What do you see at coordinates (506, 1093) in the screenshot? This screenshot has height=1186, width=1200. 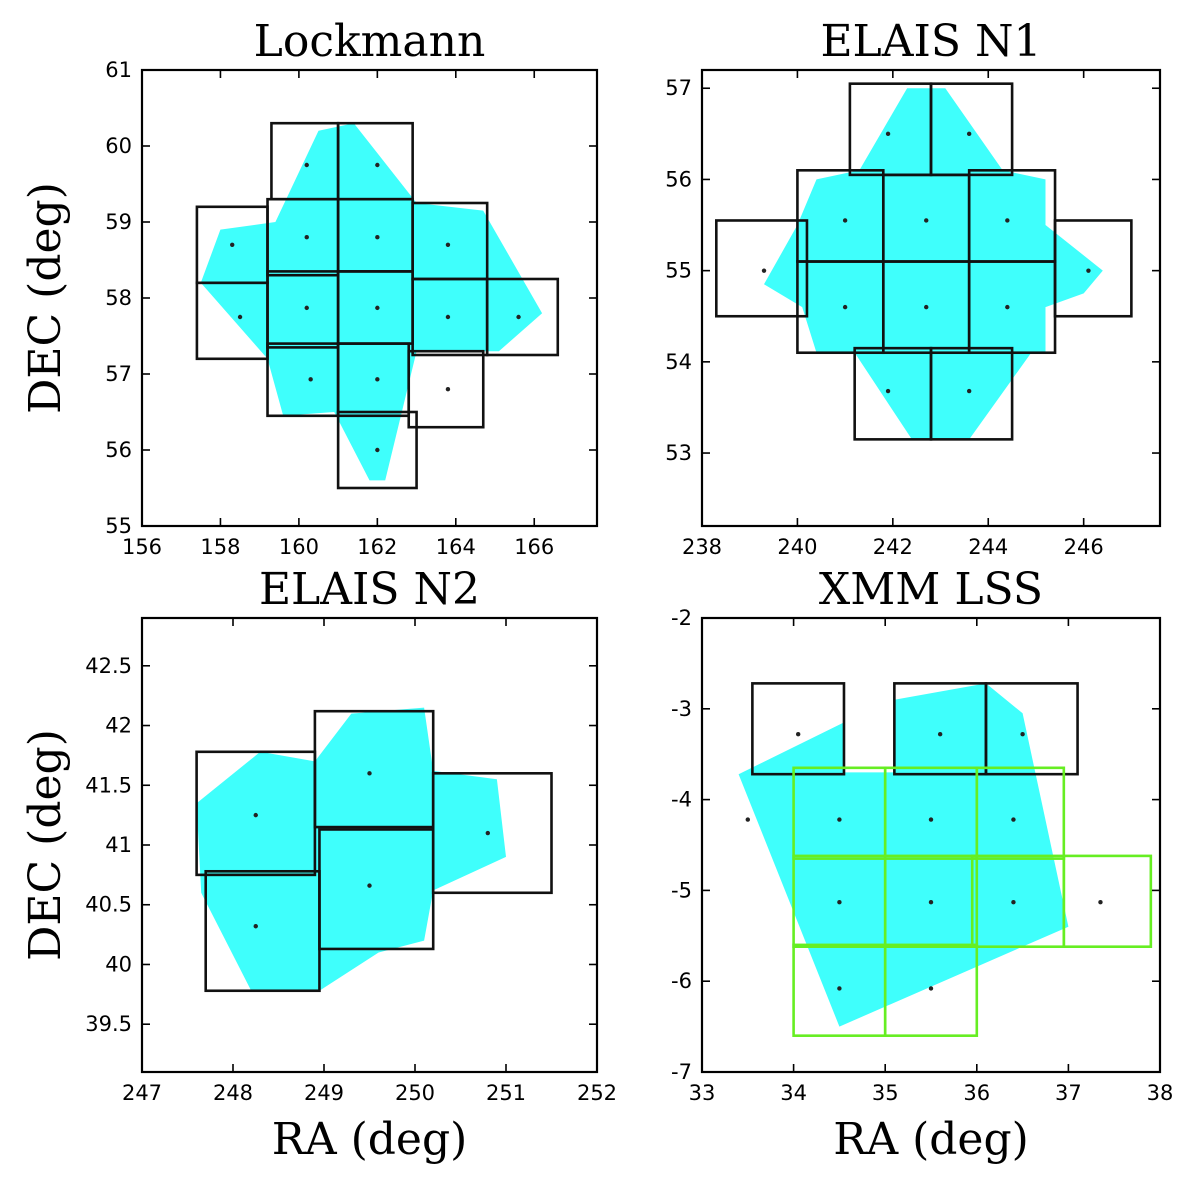 I see `x-tick-label: 251` at bounding box center [506, 1093].